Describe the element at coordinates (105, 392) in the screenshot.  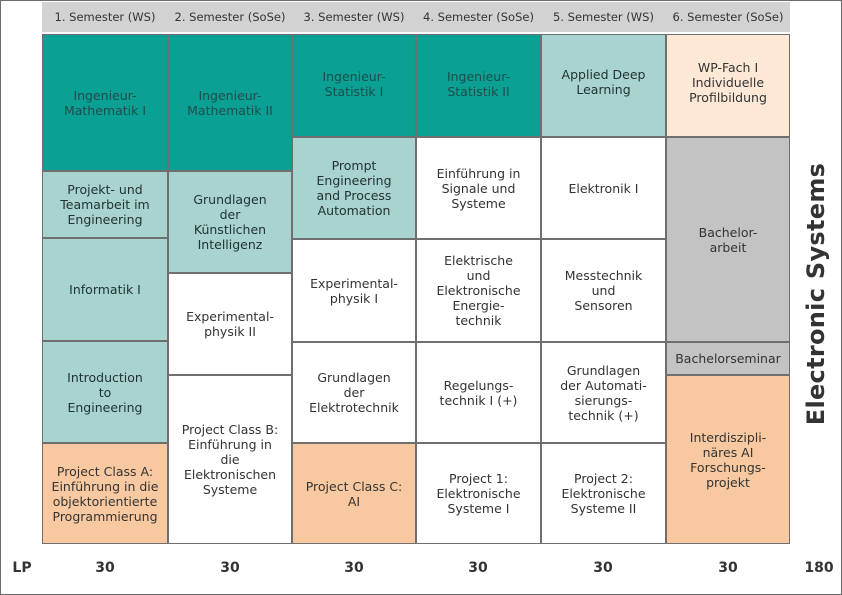
I see `module-introduction-engineering: Introduction to Engineering` at that location.